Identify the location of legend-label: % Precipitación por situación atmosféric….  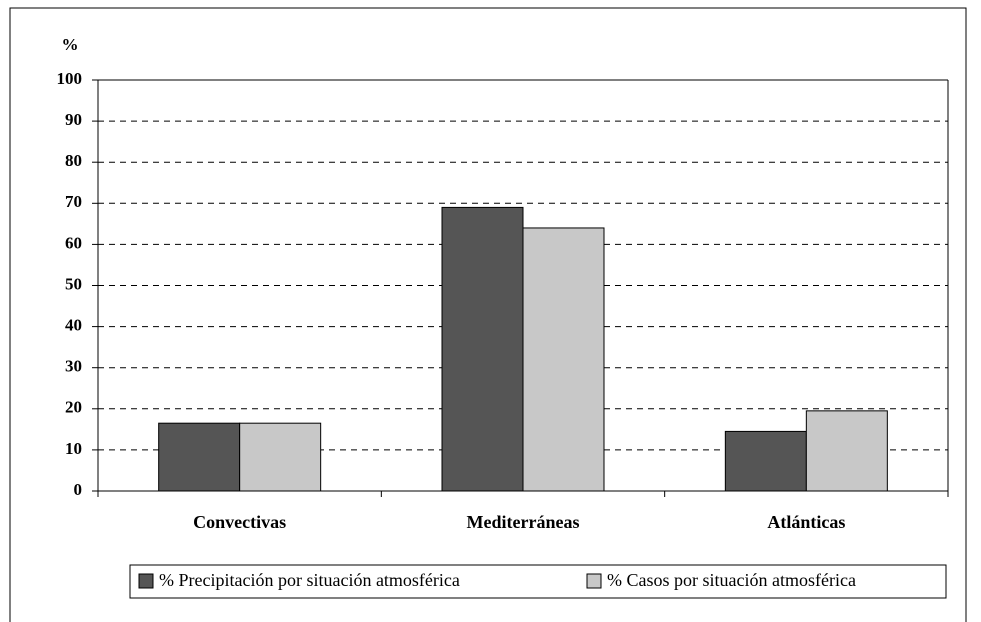
(309, 580).